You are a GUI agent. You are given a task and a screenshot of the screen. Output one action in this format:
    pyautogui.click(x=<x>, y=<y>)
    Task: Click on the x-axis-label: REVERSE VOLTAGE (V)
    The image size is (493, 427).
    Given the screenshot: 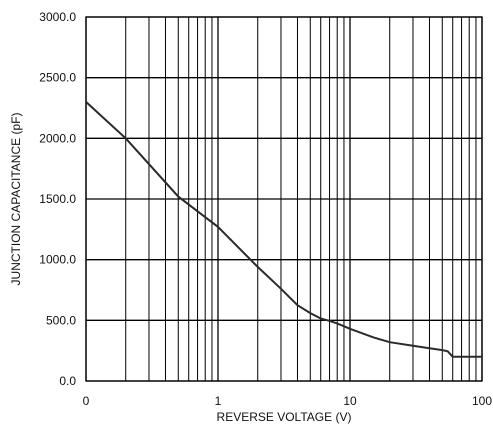 What is the action you would take?
    pyautogui.click(x=284, y=417)
    